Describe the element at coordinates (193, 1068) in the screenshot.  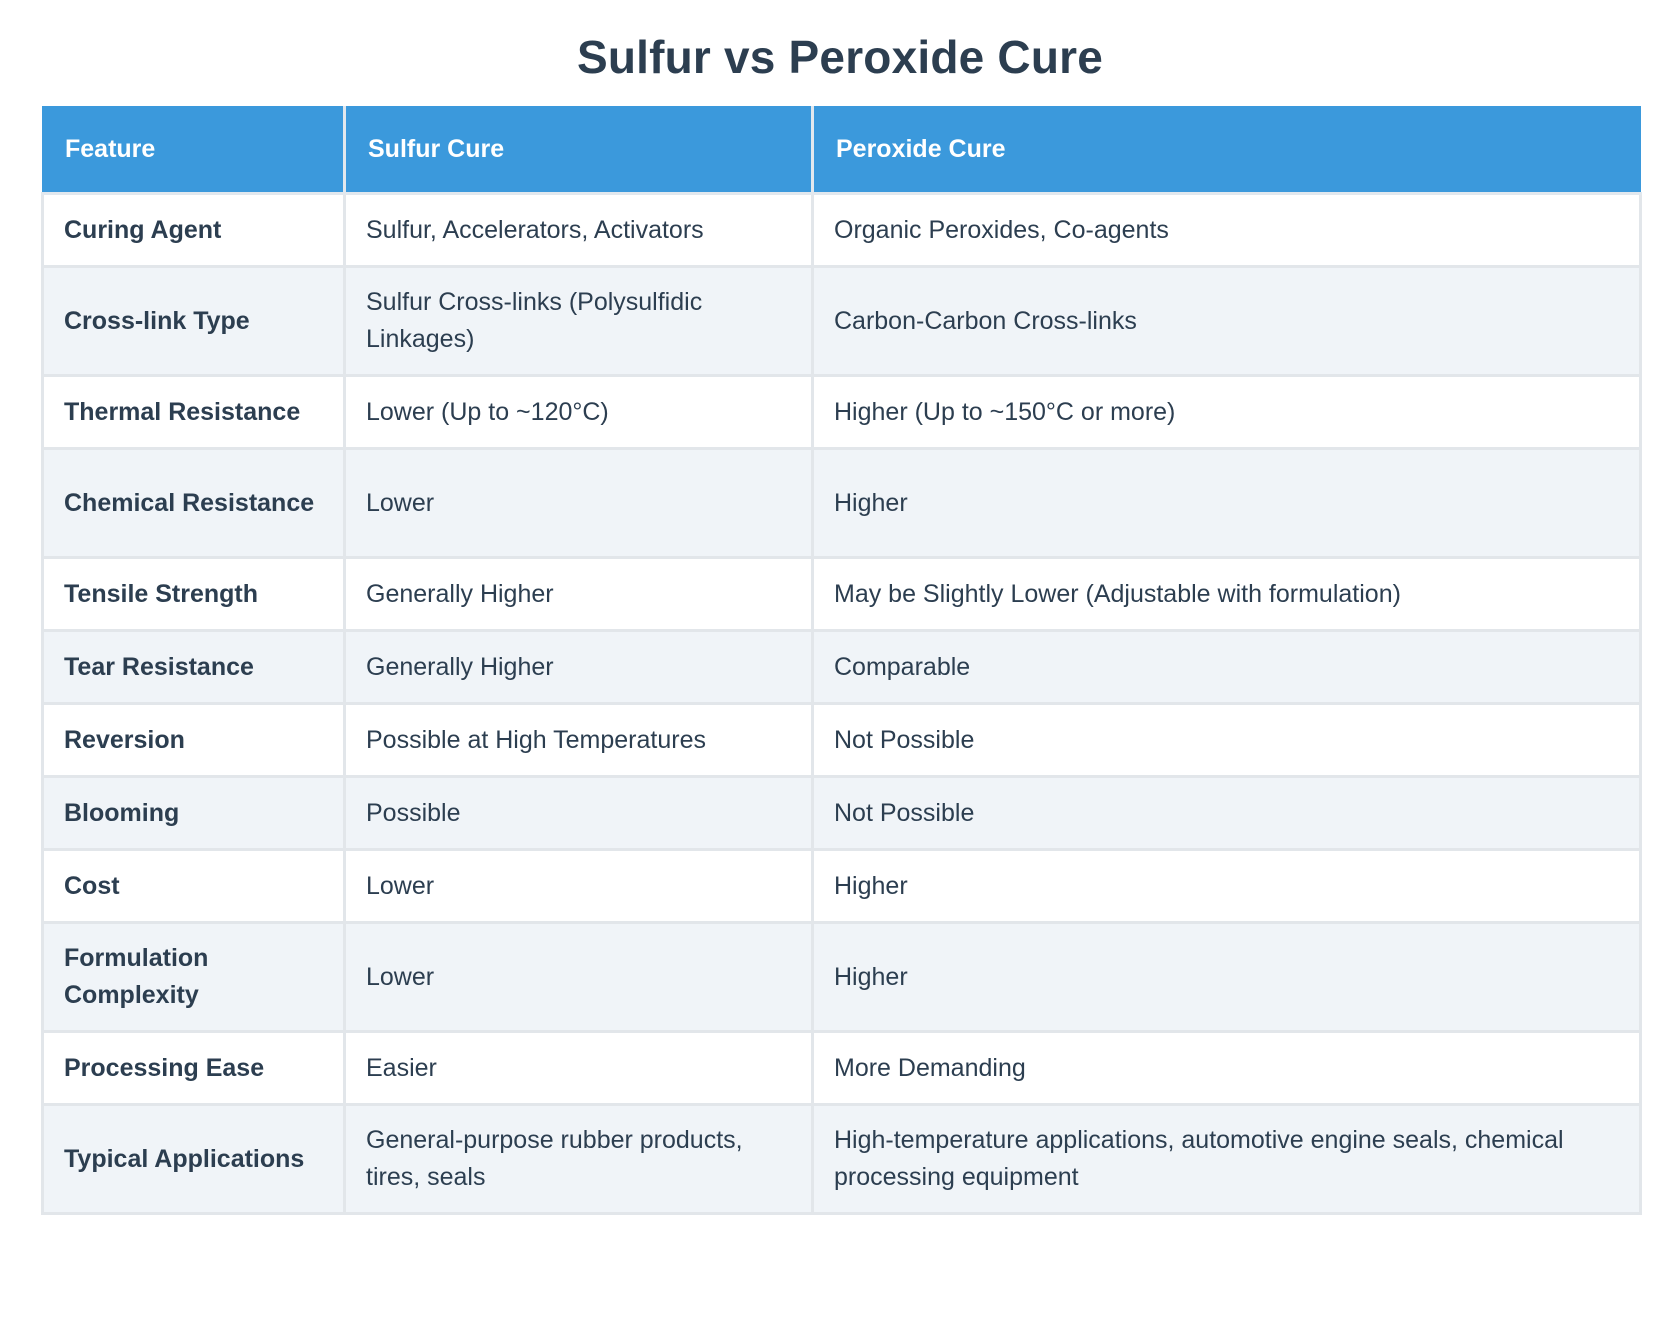
I see `feature-cell: Processing Ease` at that location.